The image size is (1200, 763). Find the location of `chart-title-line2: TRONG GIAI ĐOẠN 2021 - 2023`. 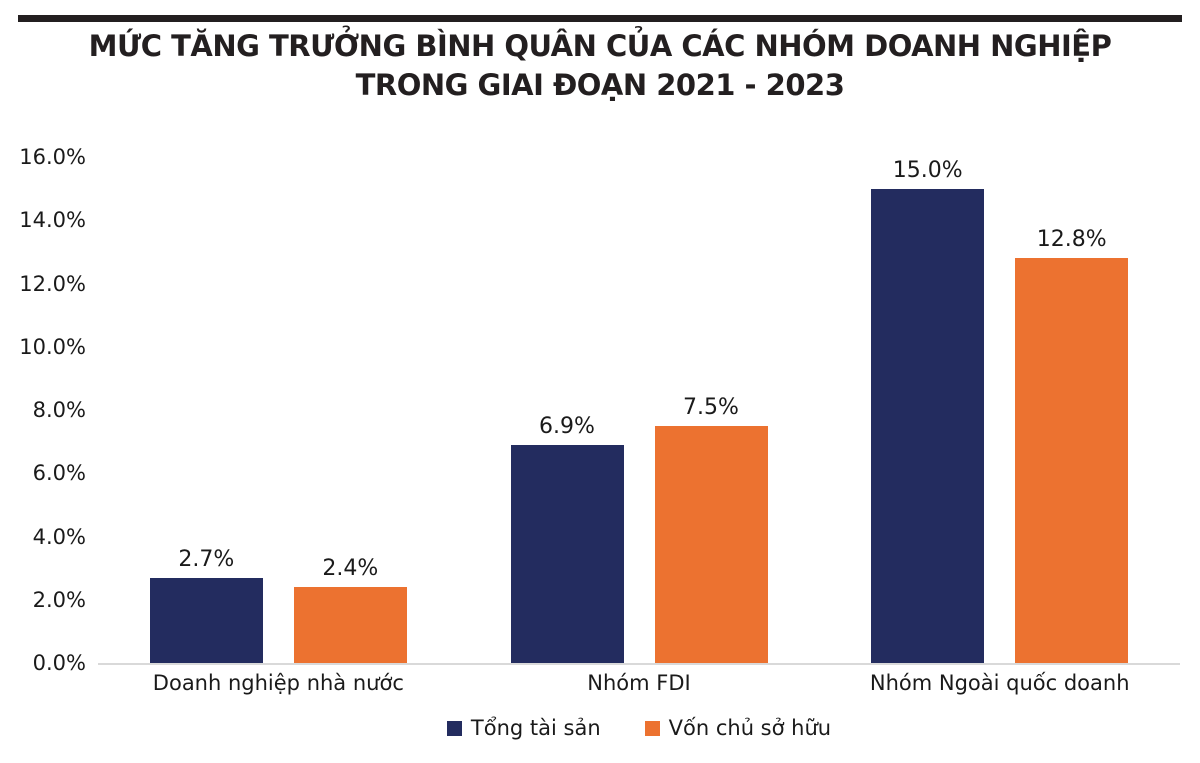

chart-title-line2: TRONG GIAI ĐOẠN 2021 - 2023 is located at coordinates (600, 85).